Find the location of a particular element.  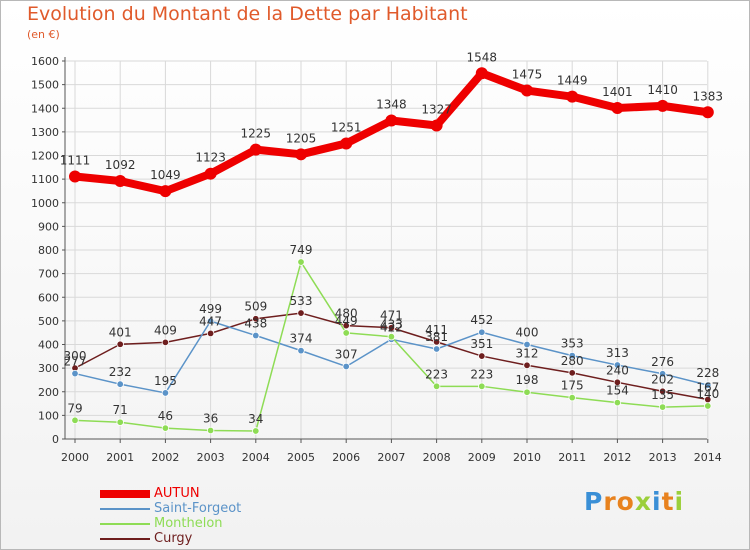

logo-letter: x is located at coordinates (643, 501).